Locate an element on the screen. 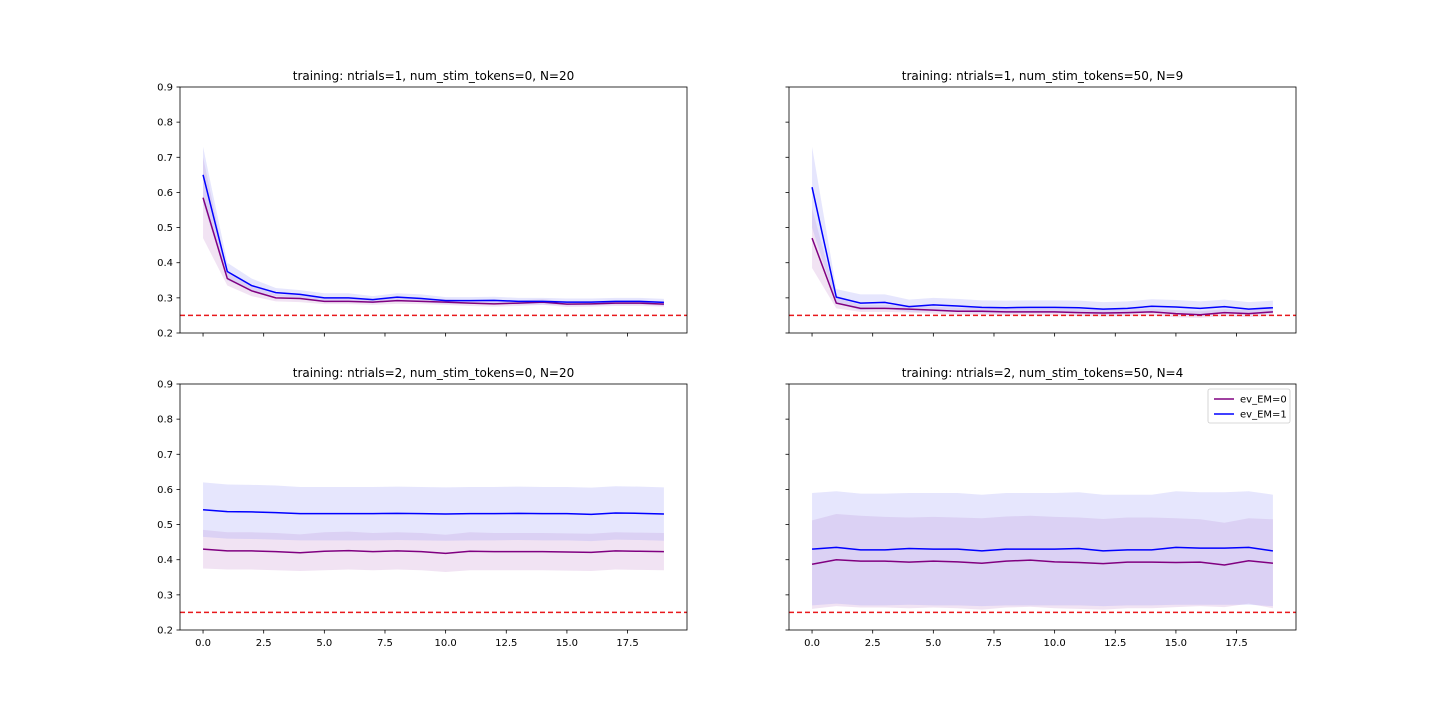 The width and height of the screenshot is (1440, 720). legend-label: ev_EM=0 is located at coordinates (1263, 400).